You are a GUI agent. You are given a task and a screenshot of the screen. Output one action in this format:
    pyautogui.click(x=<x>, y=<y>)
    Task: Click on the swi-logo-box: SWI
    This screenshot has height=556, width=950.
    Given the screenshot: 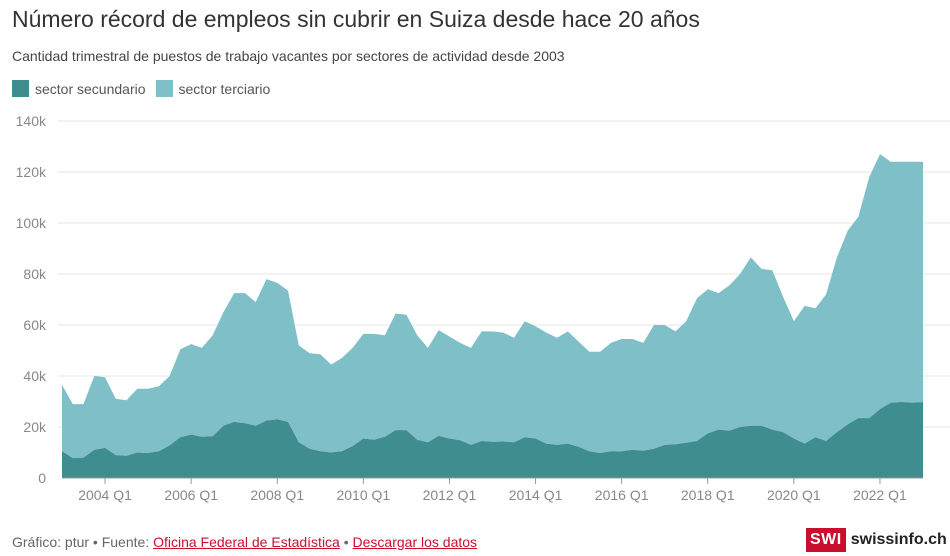 What is the action you would take?
    pyautogui.click(x=826, y=540)
    